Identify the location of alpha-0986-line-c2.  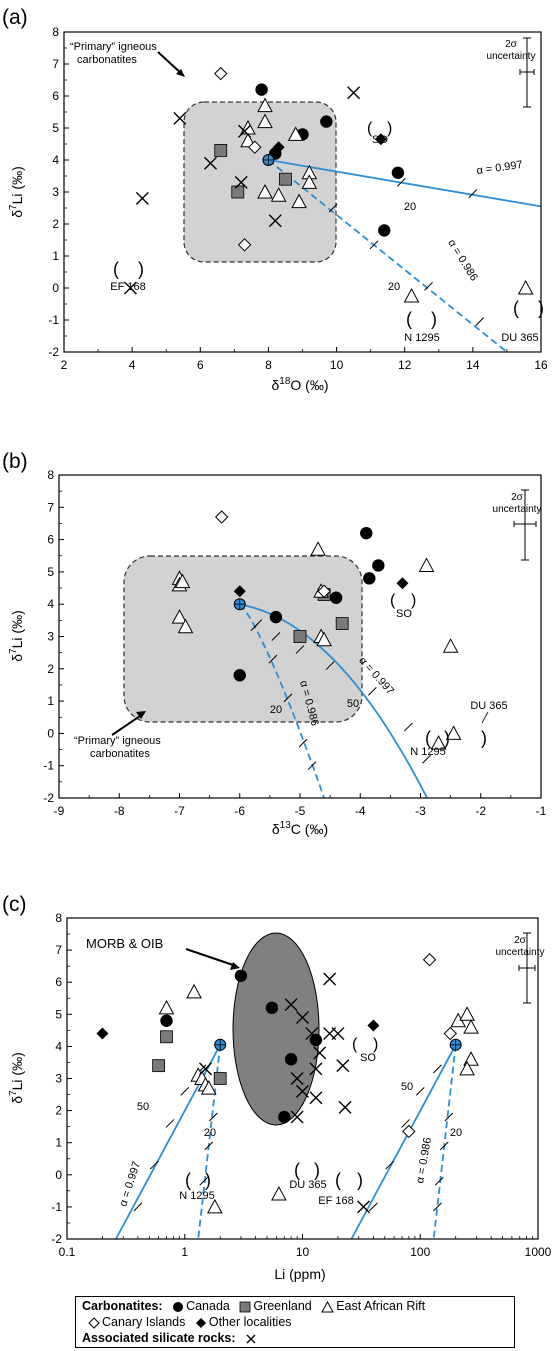
(444, 1141).